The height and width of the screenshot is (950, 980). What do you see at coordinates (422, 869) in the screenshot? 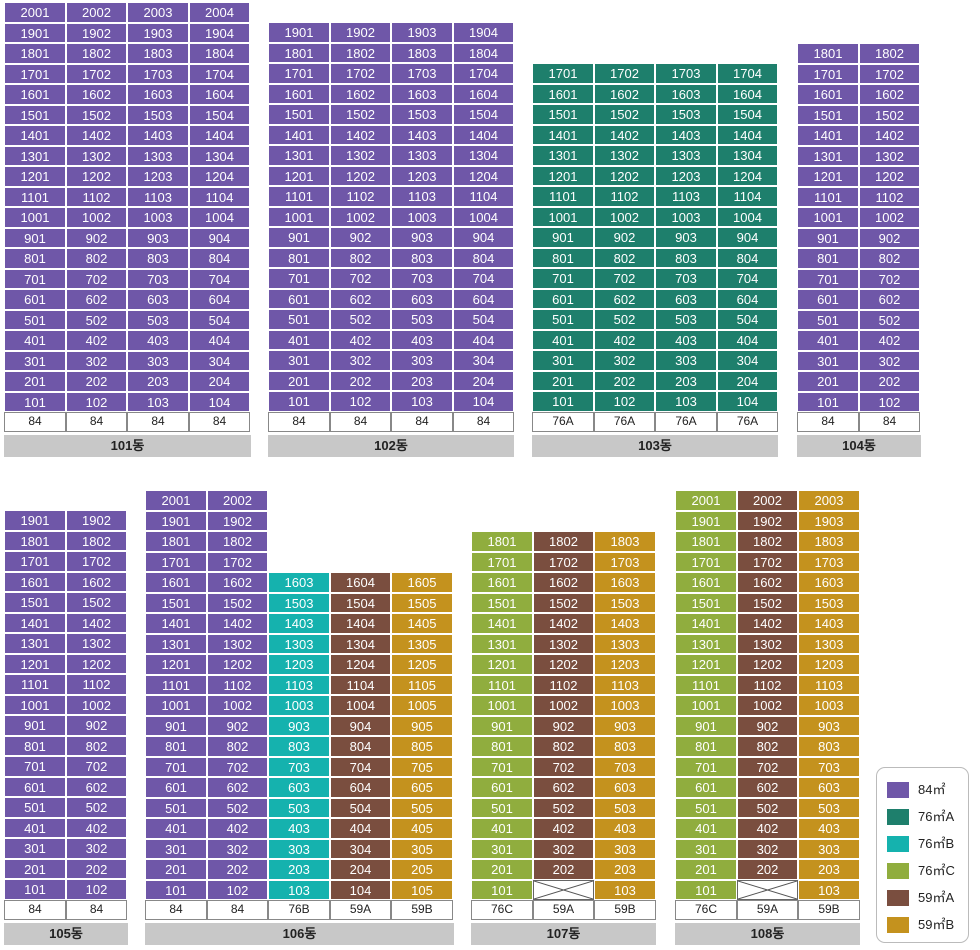
I see `unit-cell: 205` at bounding box center [422, 869].